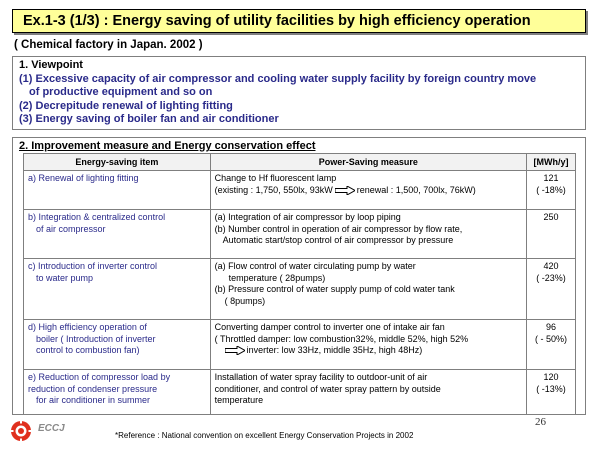 This screenshot has height=450, width=600. Describe the element at coordinates (550, 338) in the screenshot. I see `value-percent: ( - 50%)` at that location.